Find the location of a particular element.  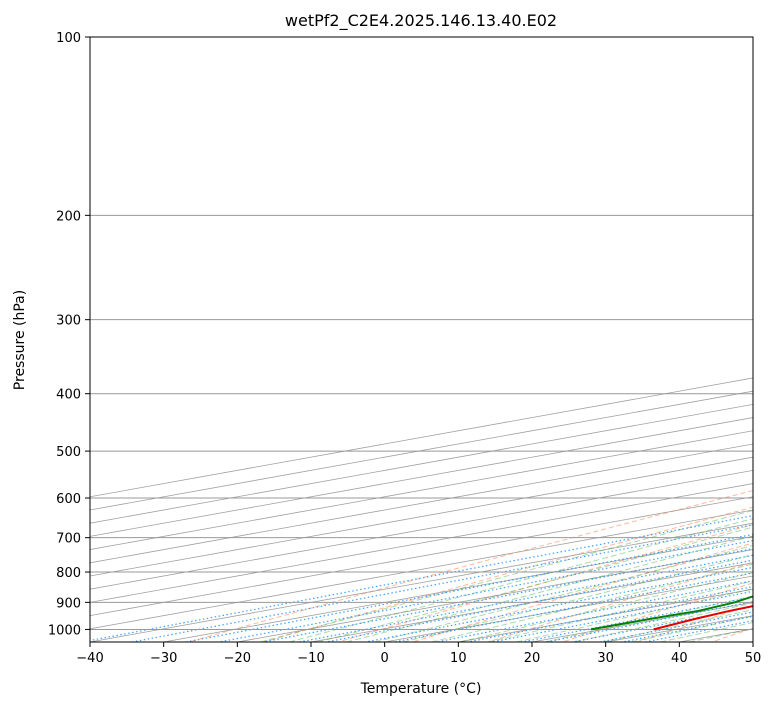

x-tick-label: 0 is located at coordinates (385, 658).